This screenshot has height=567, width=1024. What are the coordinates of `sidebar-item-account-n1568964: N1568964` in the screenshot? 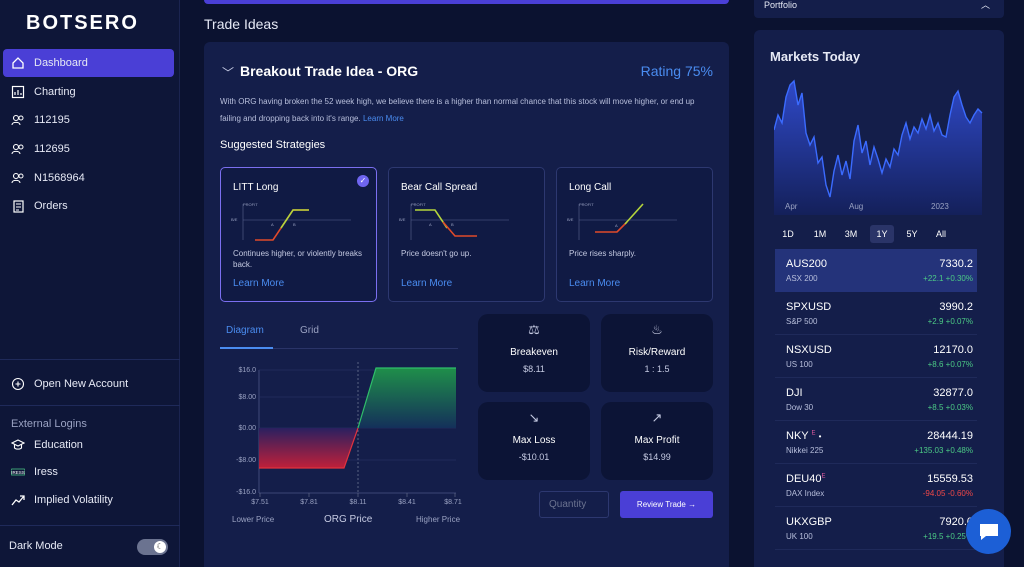 It's located at (88, 178).